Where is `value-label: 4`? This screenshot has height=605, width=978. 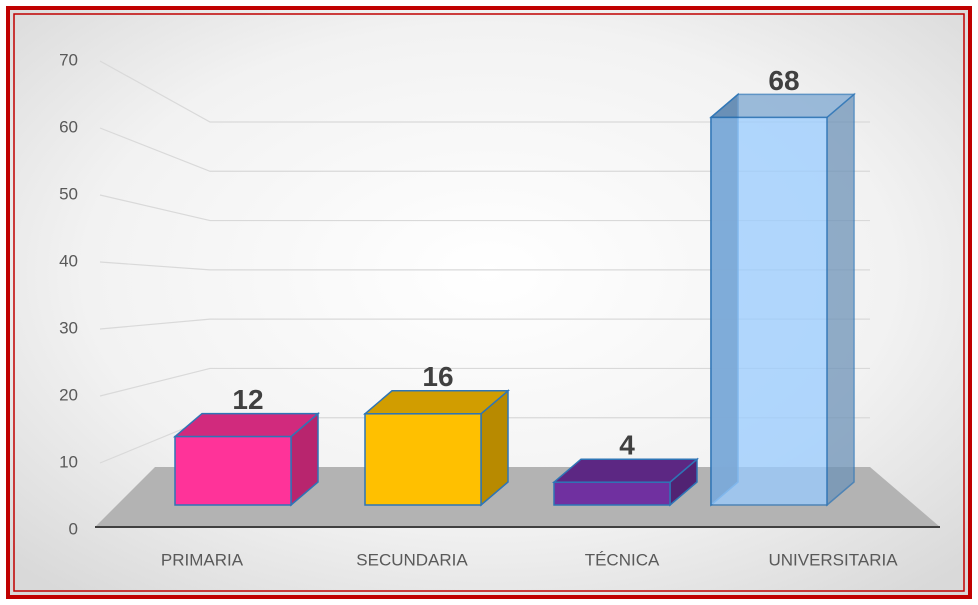 value-label: 4 is located at coordinates (627, 445).